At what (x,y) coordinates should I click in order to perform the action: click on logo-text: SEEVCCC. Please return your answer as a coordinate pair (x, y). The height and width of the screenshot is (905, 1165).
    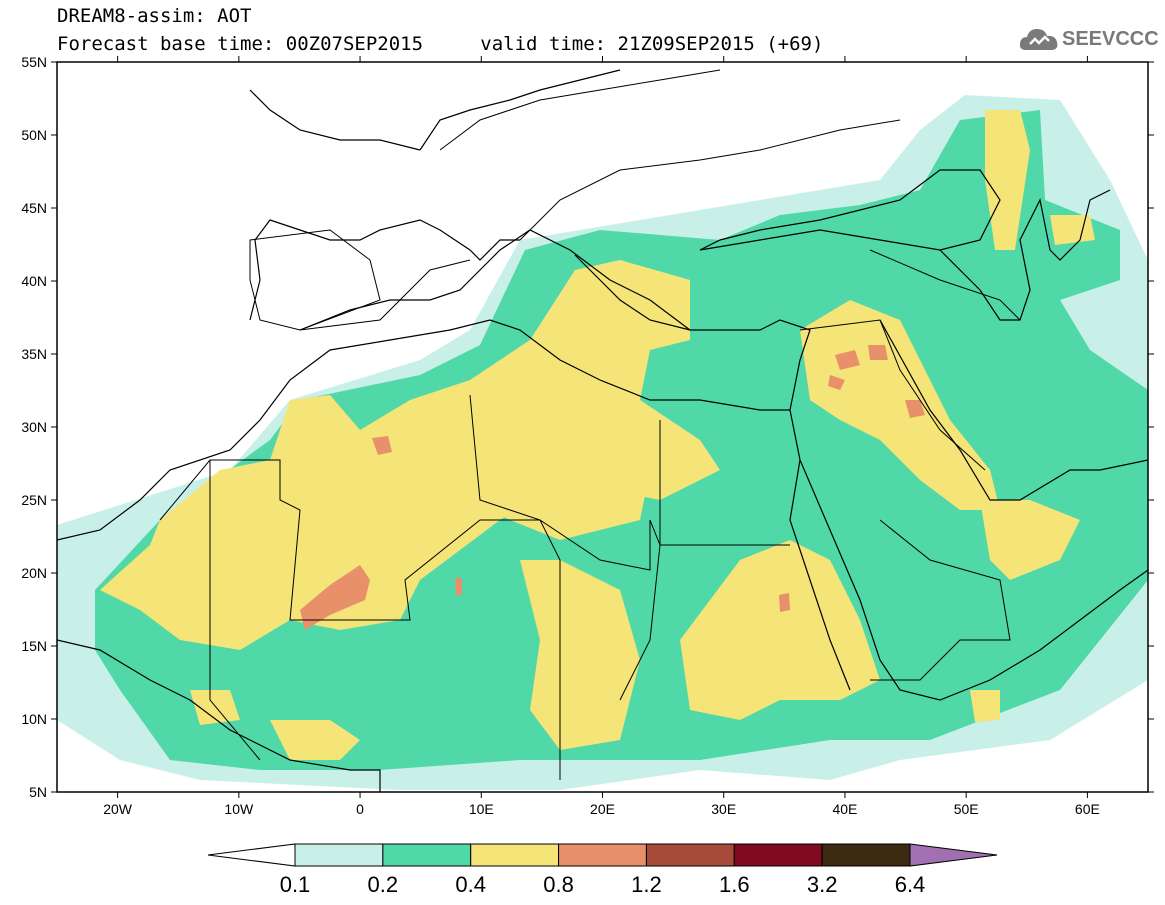
    Looking at the image, I should click on (1110, 39).